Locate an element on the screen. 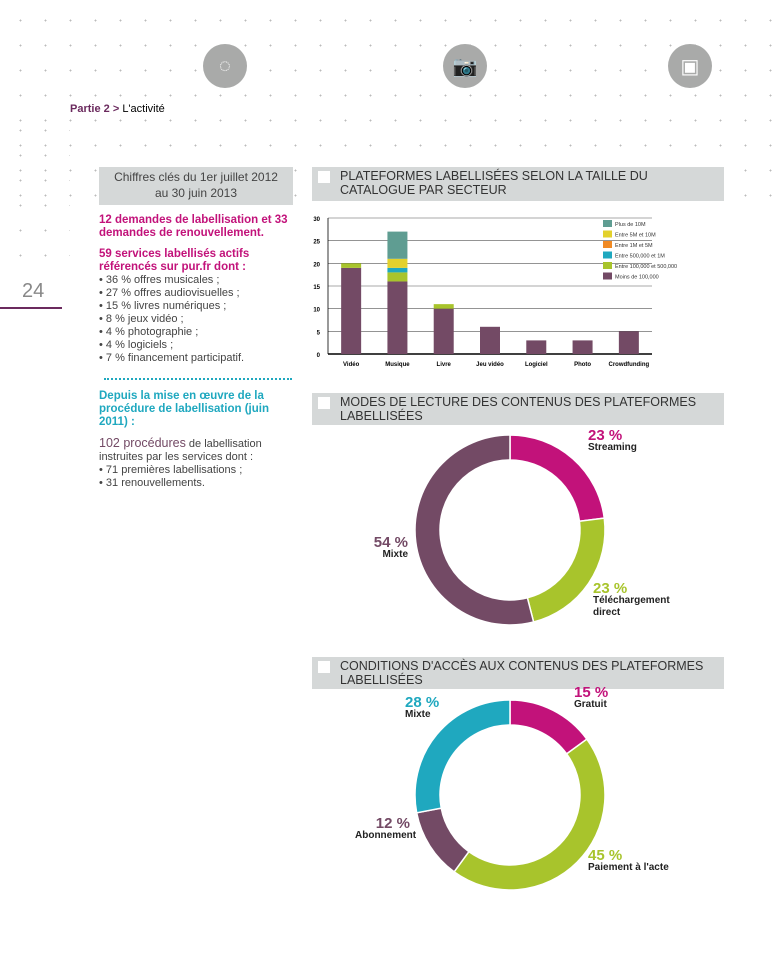 The width and height of the screenshot is (778, 954). camera-icon: 📷 is located at coordinates (465, 66).